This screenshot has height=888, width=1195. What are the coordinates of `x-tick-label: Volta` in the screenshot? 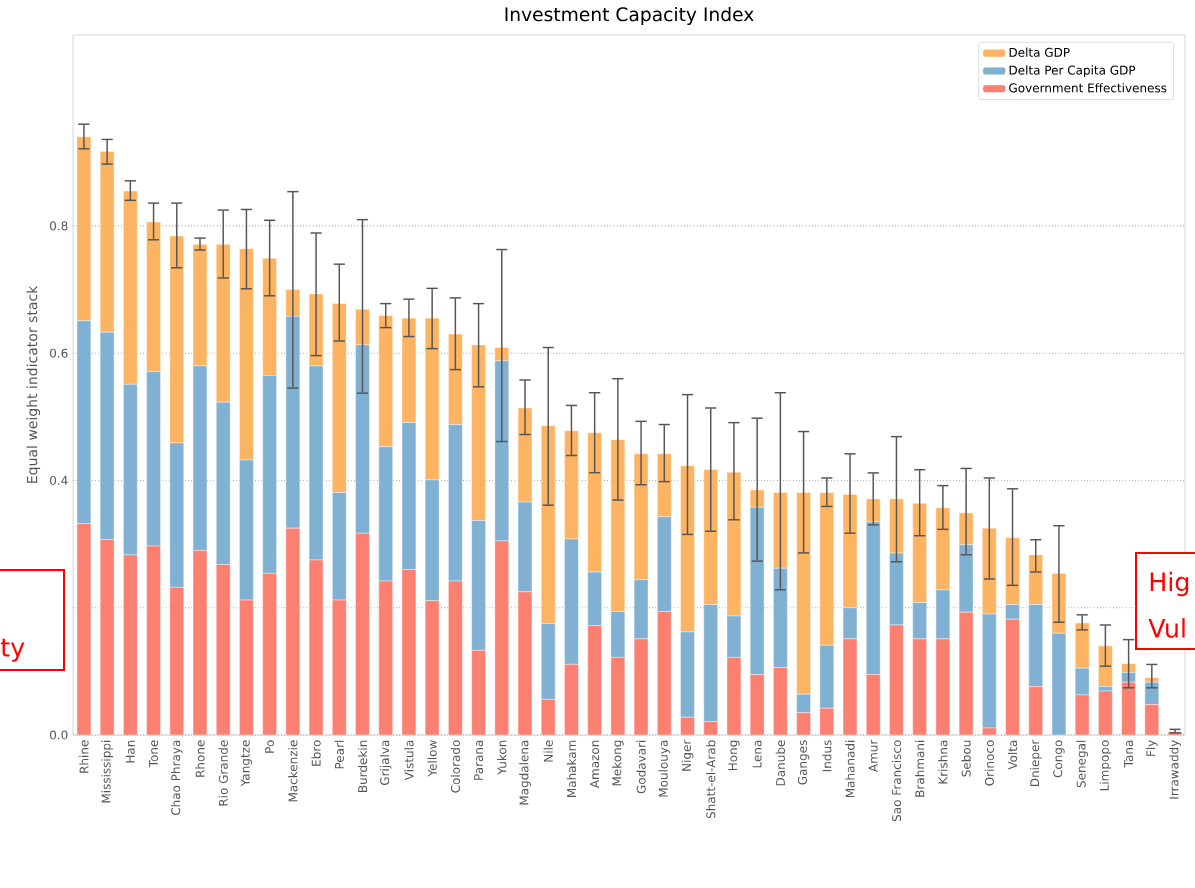 It's located at (1012, 755).